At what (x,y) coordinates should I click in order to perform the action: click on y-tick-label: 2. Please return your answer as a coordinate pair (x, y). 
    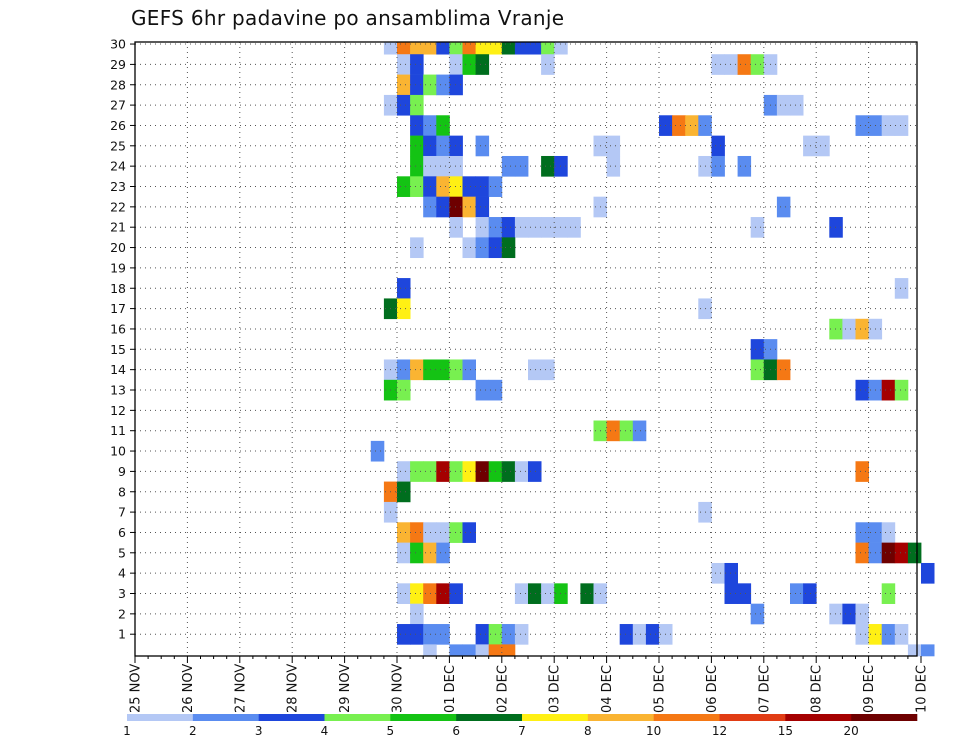
    Looking at the image, I should click on (122, 613).